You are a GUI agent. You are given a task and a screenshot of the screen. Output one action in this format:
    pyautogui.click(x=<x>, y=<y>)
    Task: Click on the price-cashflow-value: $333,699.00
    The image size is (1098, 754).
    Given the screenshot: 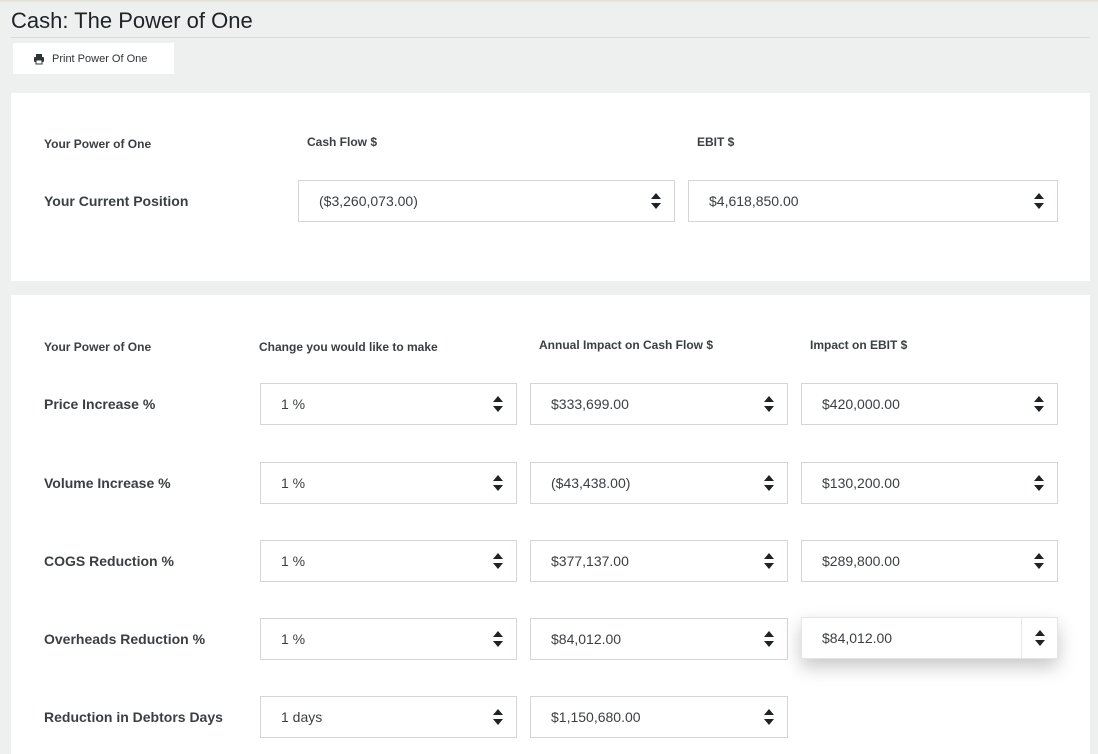 What is the action you would take?
    pyautogui.click(x=590, y=404)
    